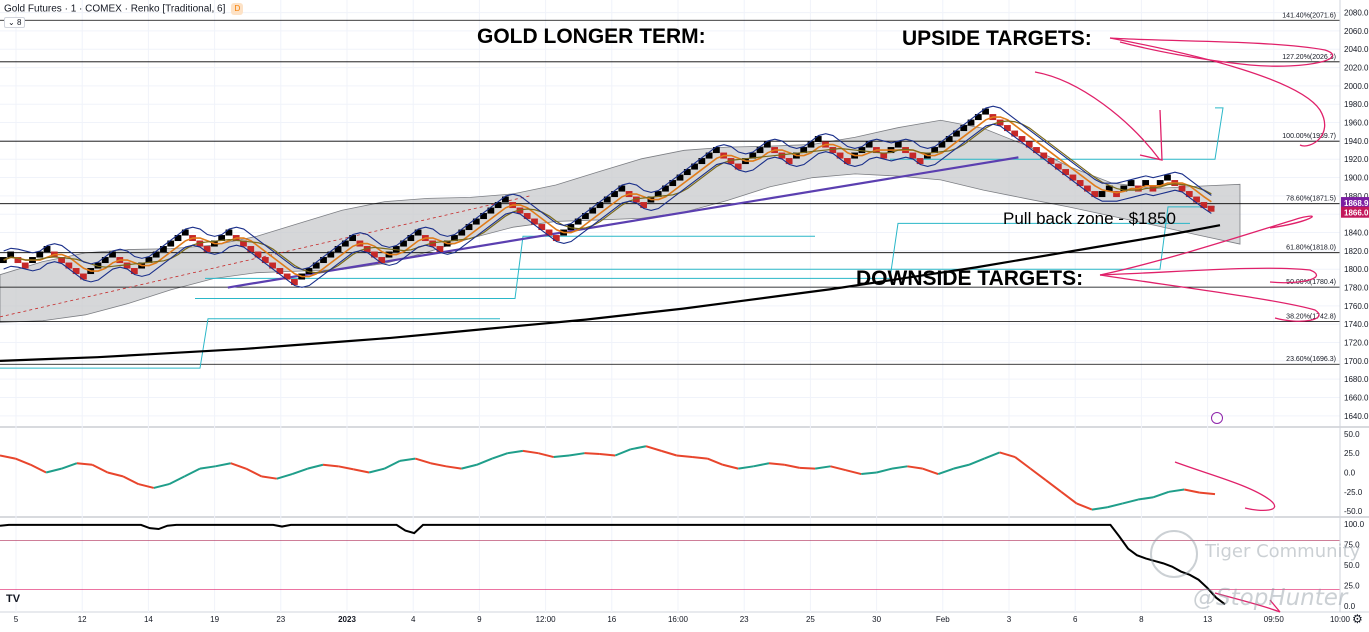 The height and width of the screenshot is (632, 1369). What do you see at coordinates (1350, 606) in the screenshot?
I see `stoch-tick-label: 0.0` at bounding box center [1350, 606].